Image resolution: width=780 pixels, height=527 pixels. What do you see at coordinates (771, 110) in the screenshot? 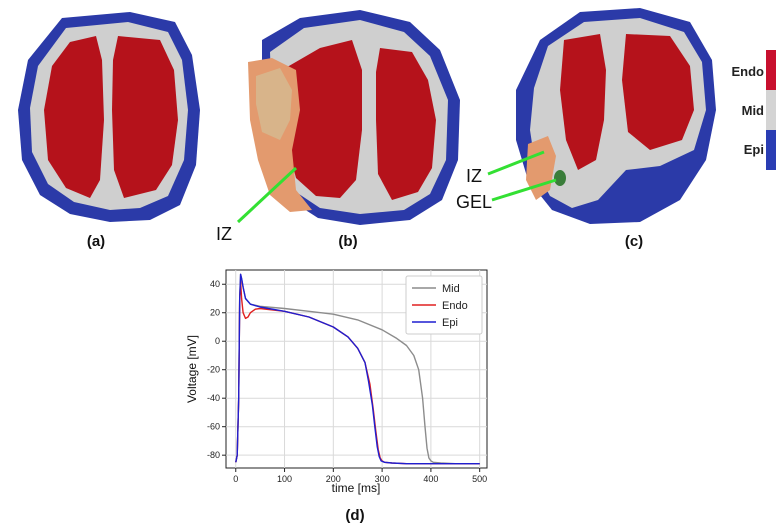
I see `colorbar-segment-mid` at bounding box center [771, 110].